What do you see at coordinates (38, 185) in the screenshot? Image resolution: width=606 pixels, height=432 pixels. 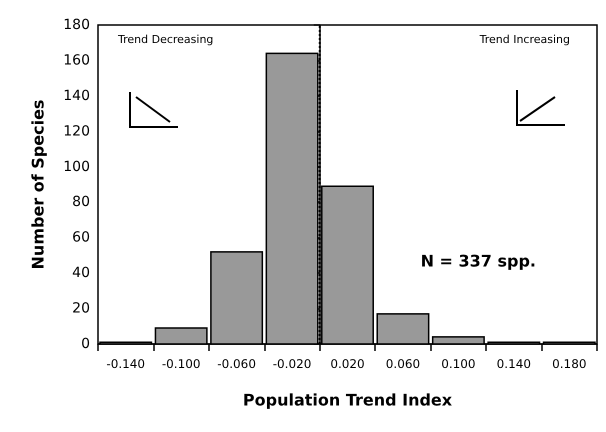 I see `y-axis-title: Number of Species` at bounding box center [38, 185].